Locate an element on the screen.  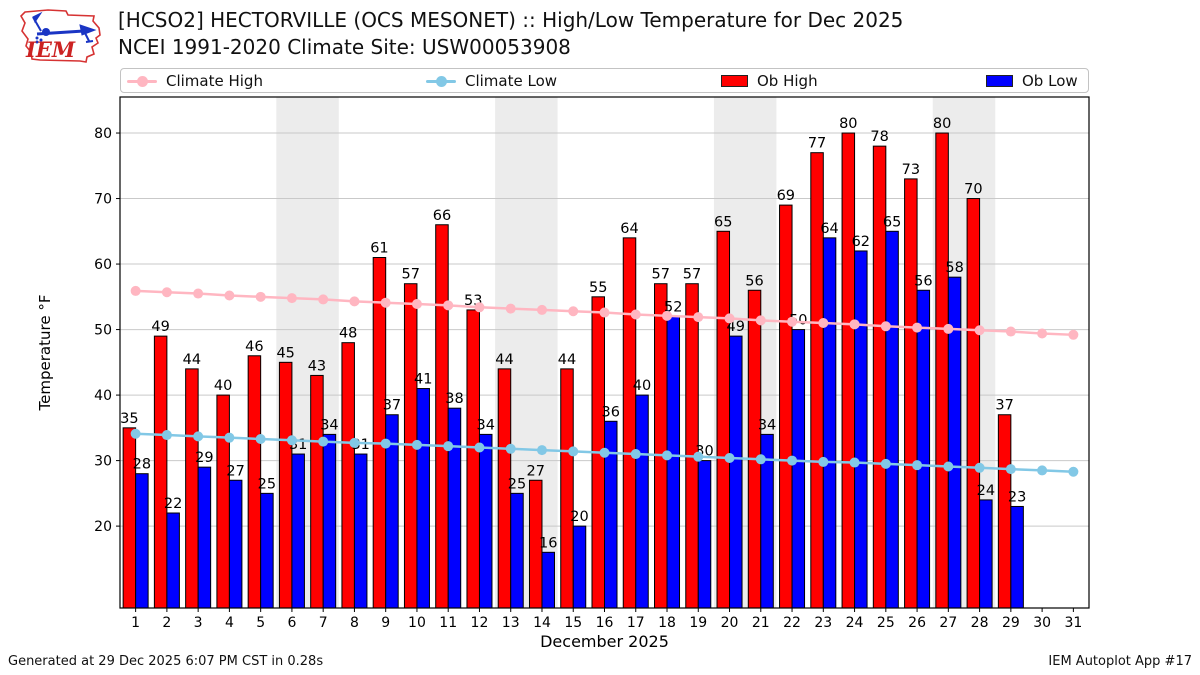
x-tick-label: 4 is located at coordinates (229, 623).